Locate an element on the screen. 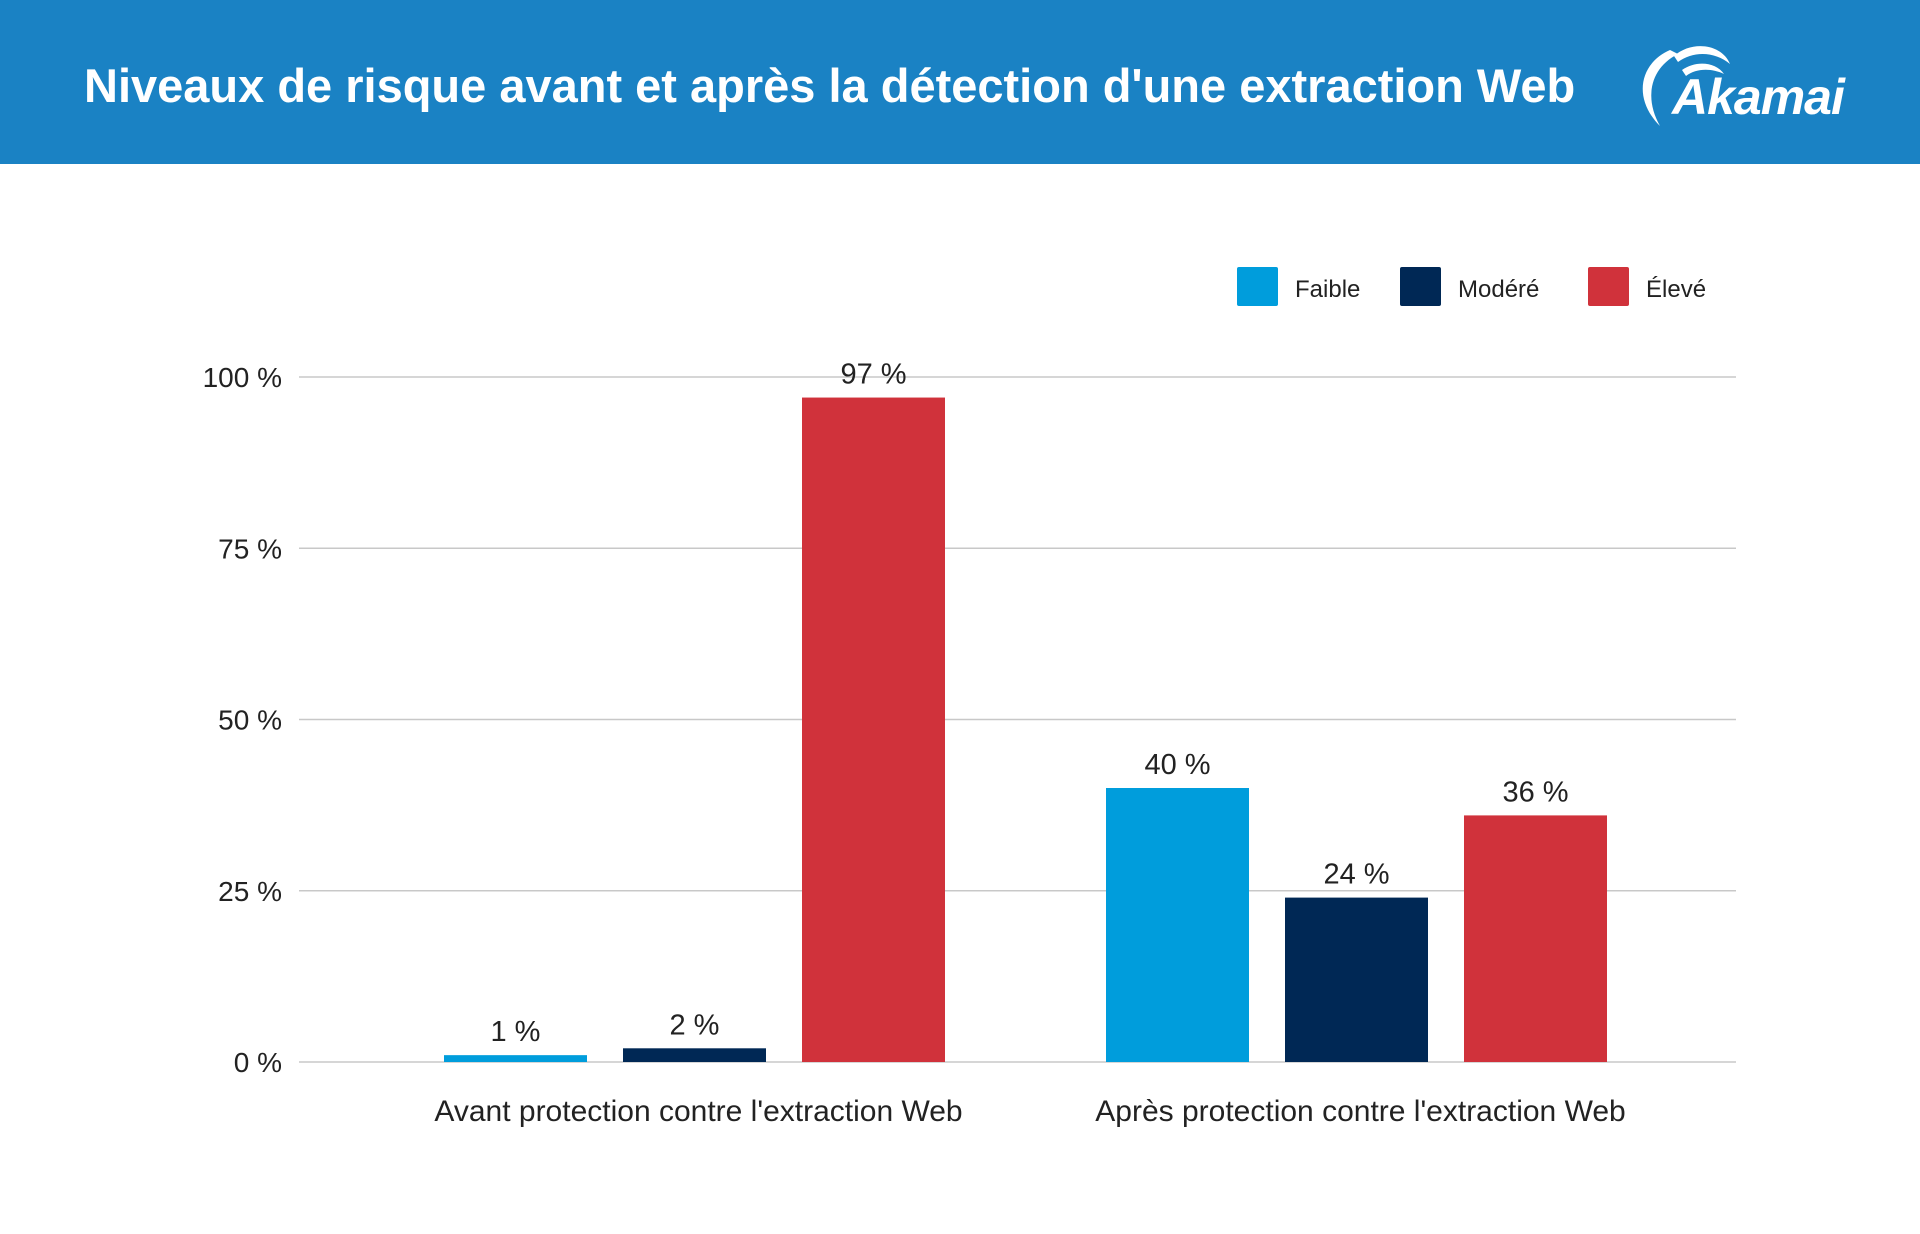 The image size is (1920, 1234). y-tick-label: 50 % is located at coordinates (250, 720).